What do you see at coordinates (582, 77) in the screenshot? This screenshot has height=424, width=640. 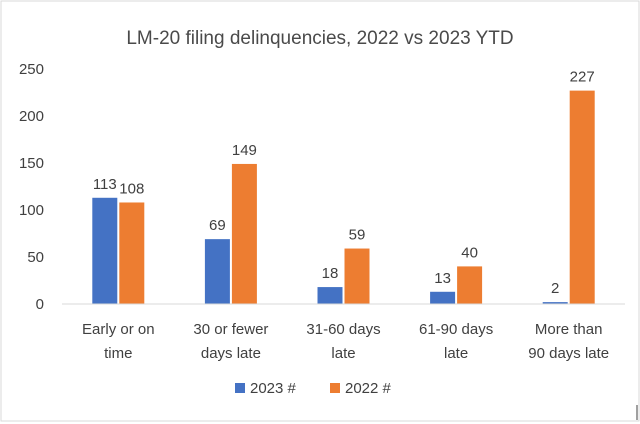 I see `data-label: 227` at bounding box center [582, 77].